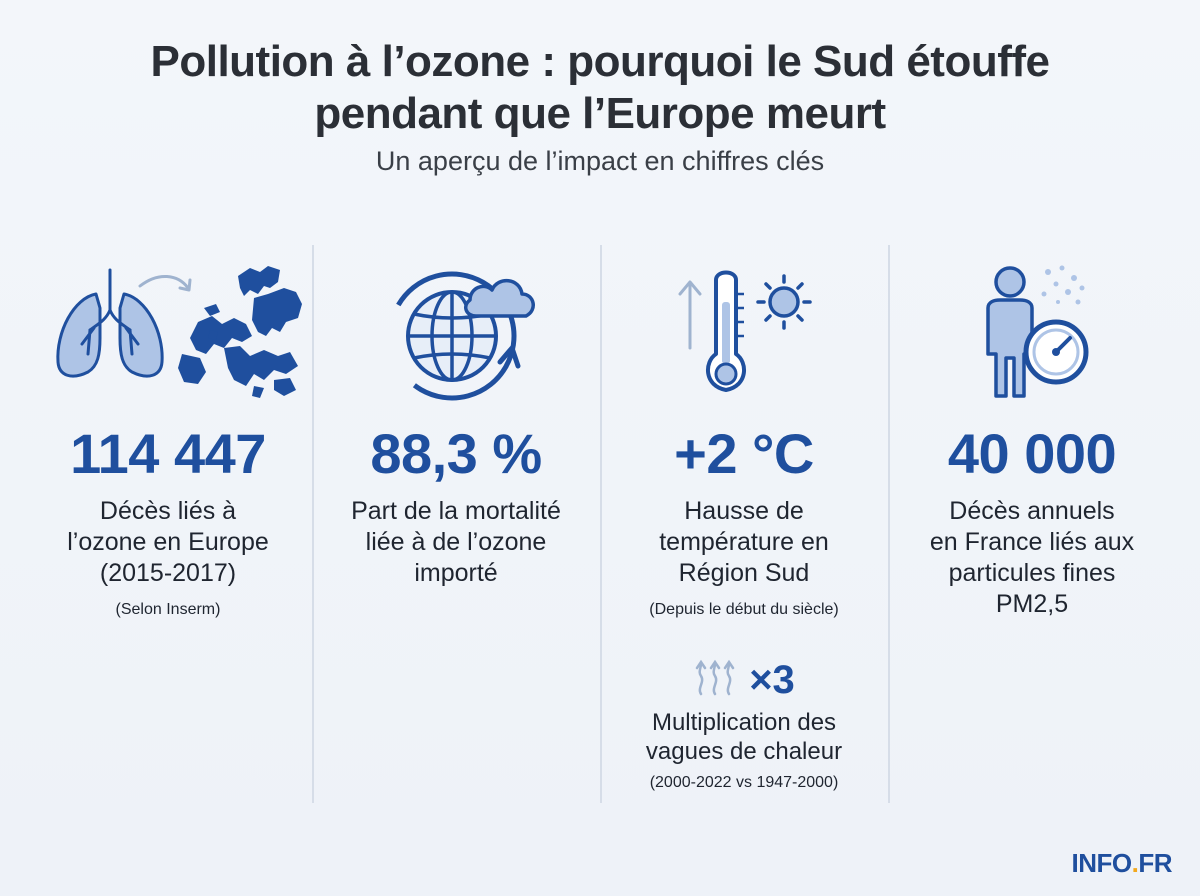 This screenshot has width=1200, height=896. Describe the element at coordinates (744, 453) in the screenshot. I see `stat-value: +2 °C` at that location.